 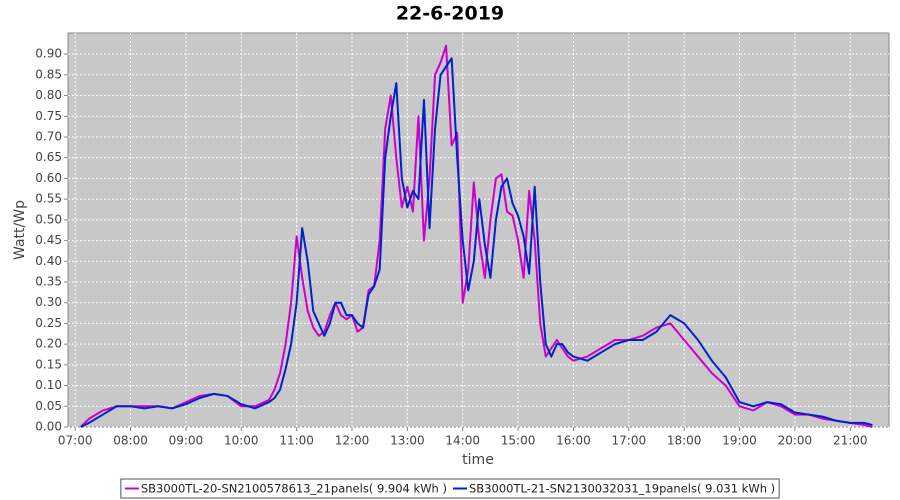 What do you see at coordinates (296, 441) in the screenshot?
I see `x-tick-label: 11:00` at bounding box center [296, 441].